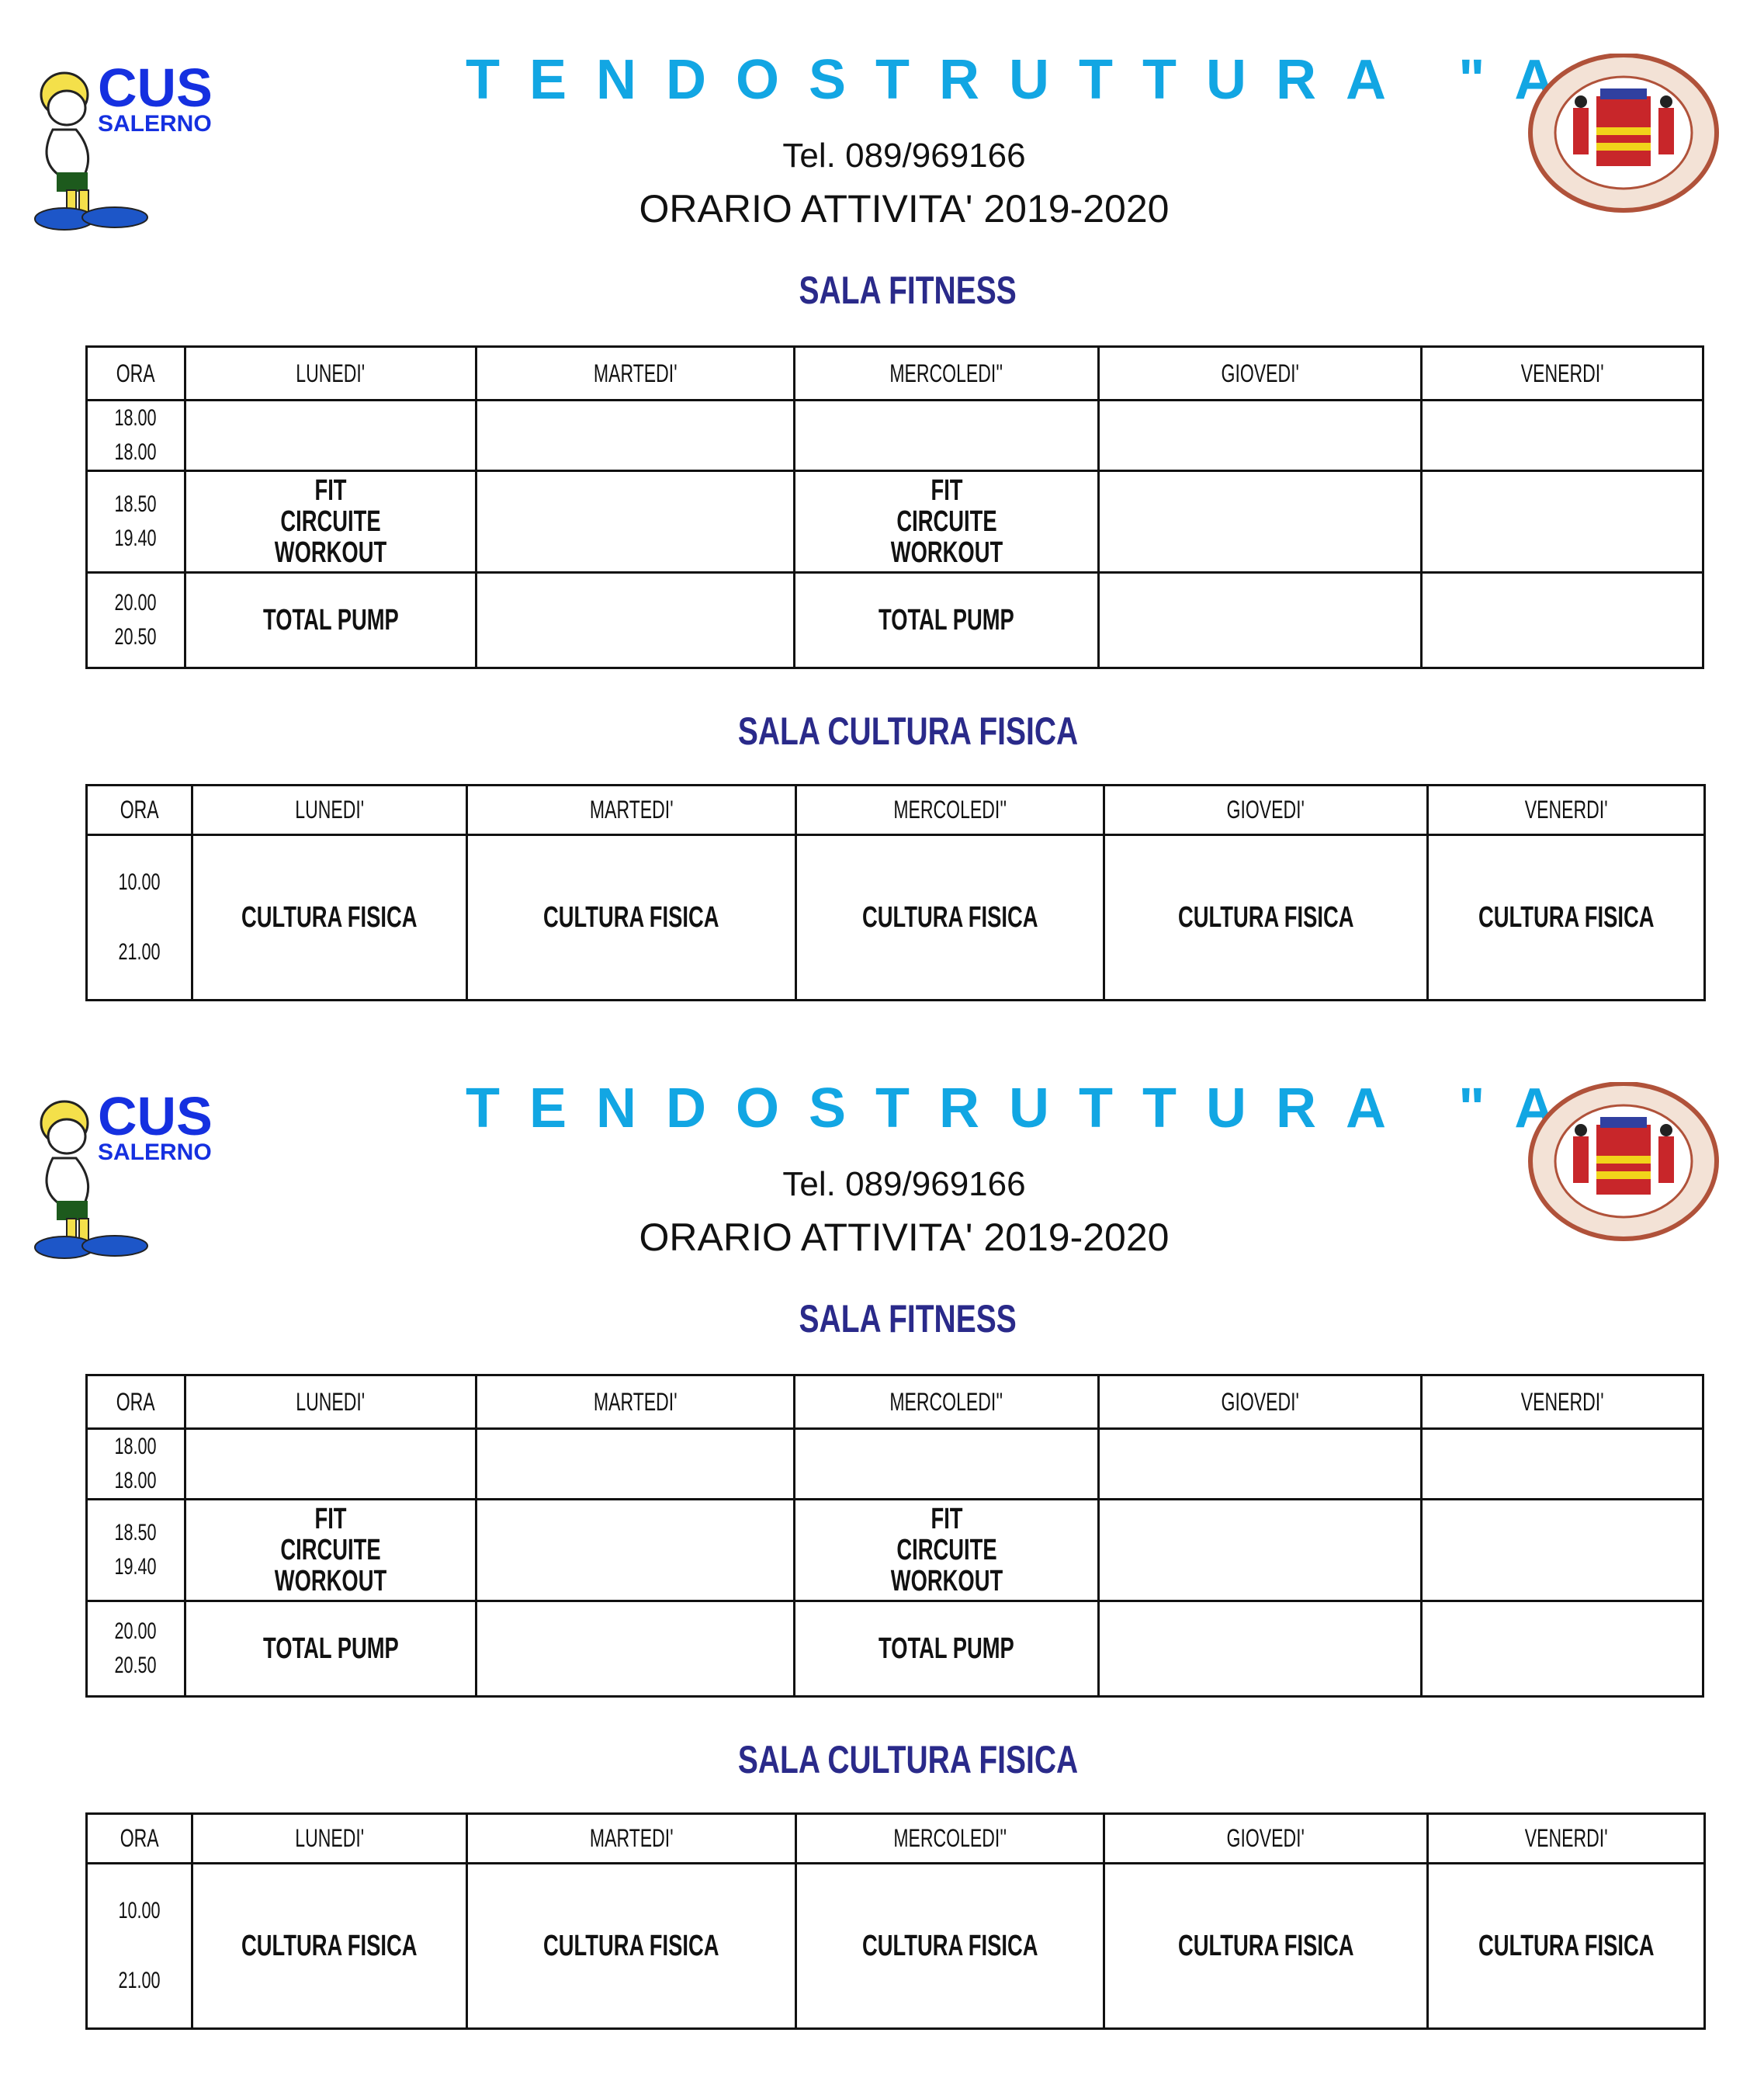 Image resolution: width=1764 pixels, height=2095 pixels. I want to click on phone-number: Tel. 089/969166, so click(904, 1184).